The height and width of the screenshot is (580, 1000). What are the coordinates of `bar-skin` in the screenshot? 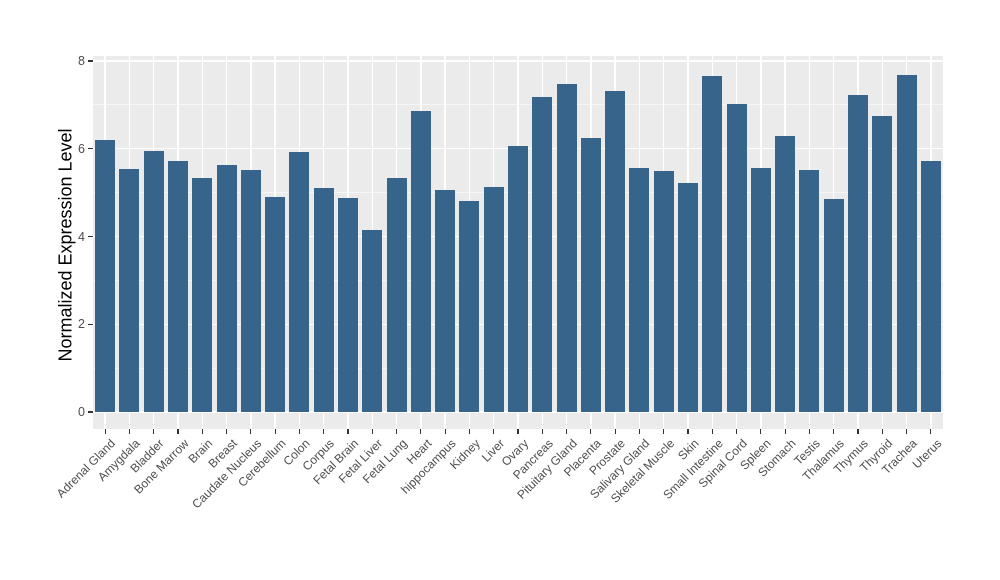 It's located at (688, 297).